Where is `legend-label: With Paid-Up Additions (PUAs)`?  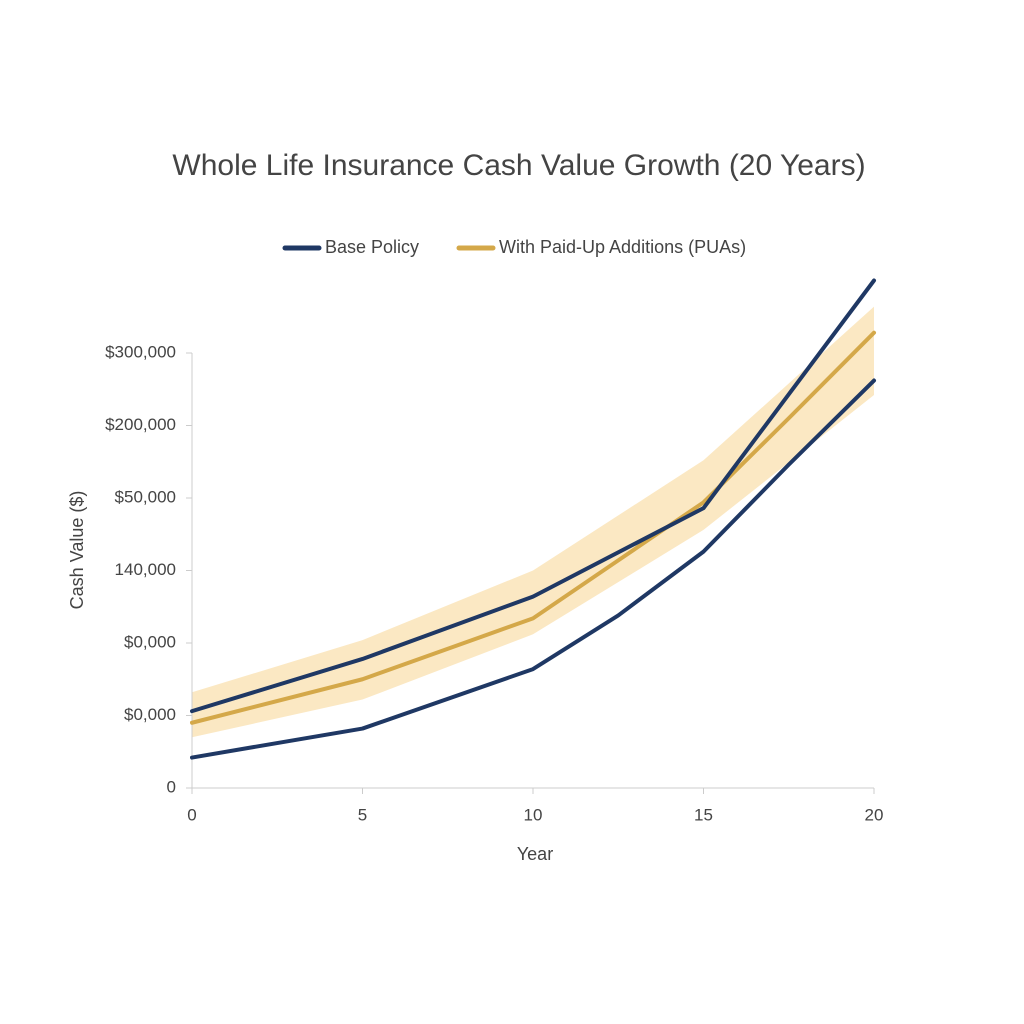
legend-label: With Paid-Up Additions (PUAs) is located at coordinates (622, 247).